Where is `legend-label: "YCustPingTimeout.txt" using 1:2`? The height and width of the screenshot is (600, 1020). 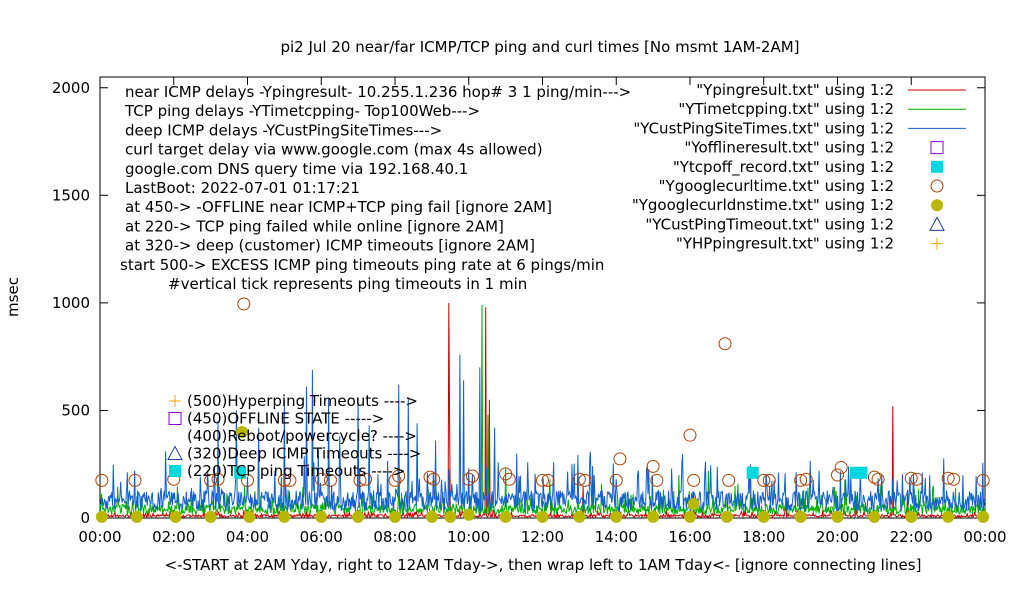 legend-label: "YCustPingTimeout.txt" using 1:2 is located at coordinates (769, 224).